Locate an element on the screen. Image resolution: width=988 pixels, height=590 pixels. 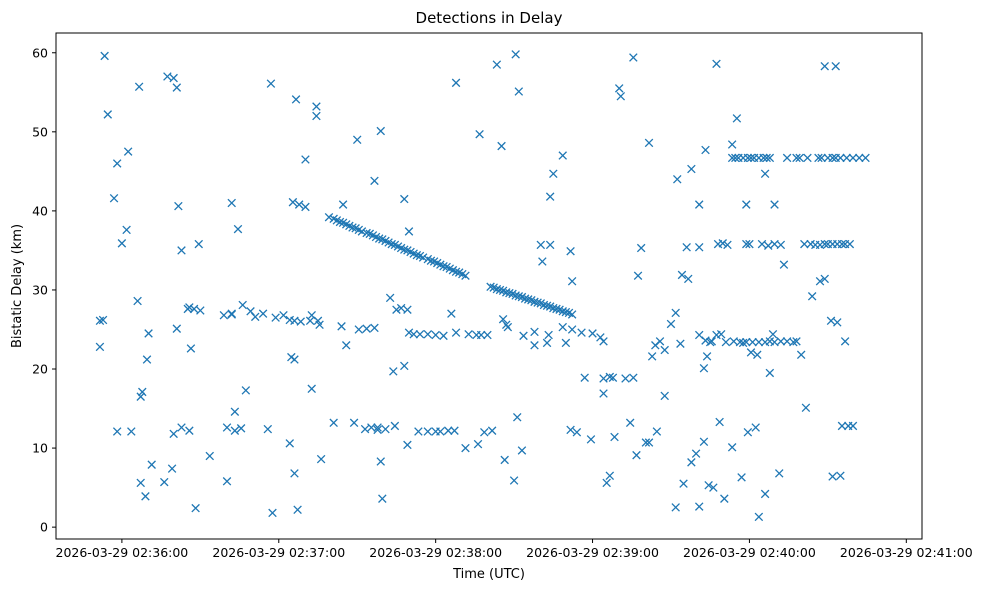
y-tick-label: 40 is located at coordinates (40, 210).